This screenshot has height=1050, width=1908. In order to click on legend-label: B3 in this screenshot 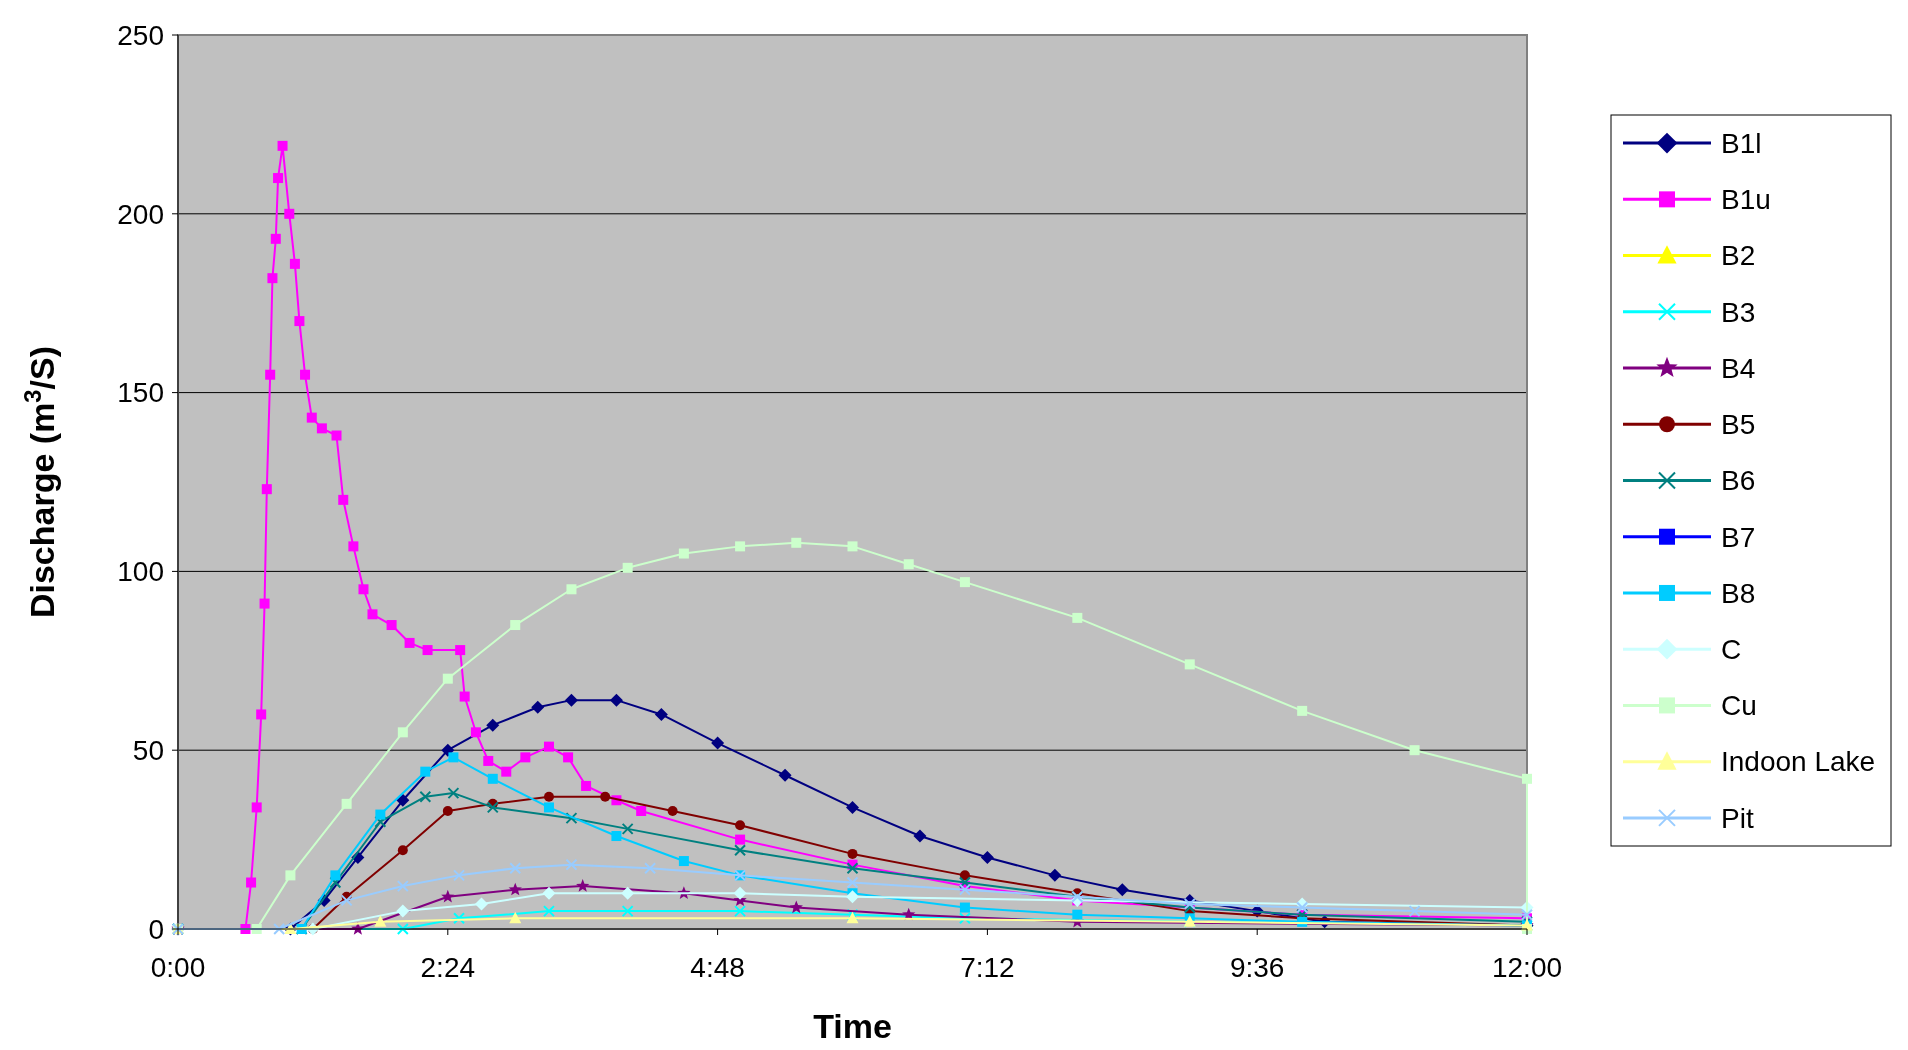, I will do `click(1738, 312)`.